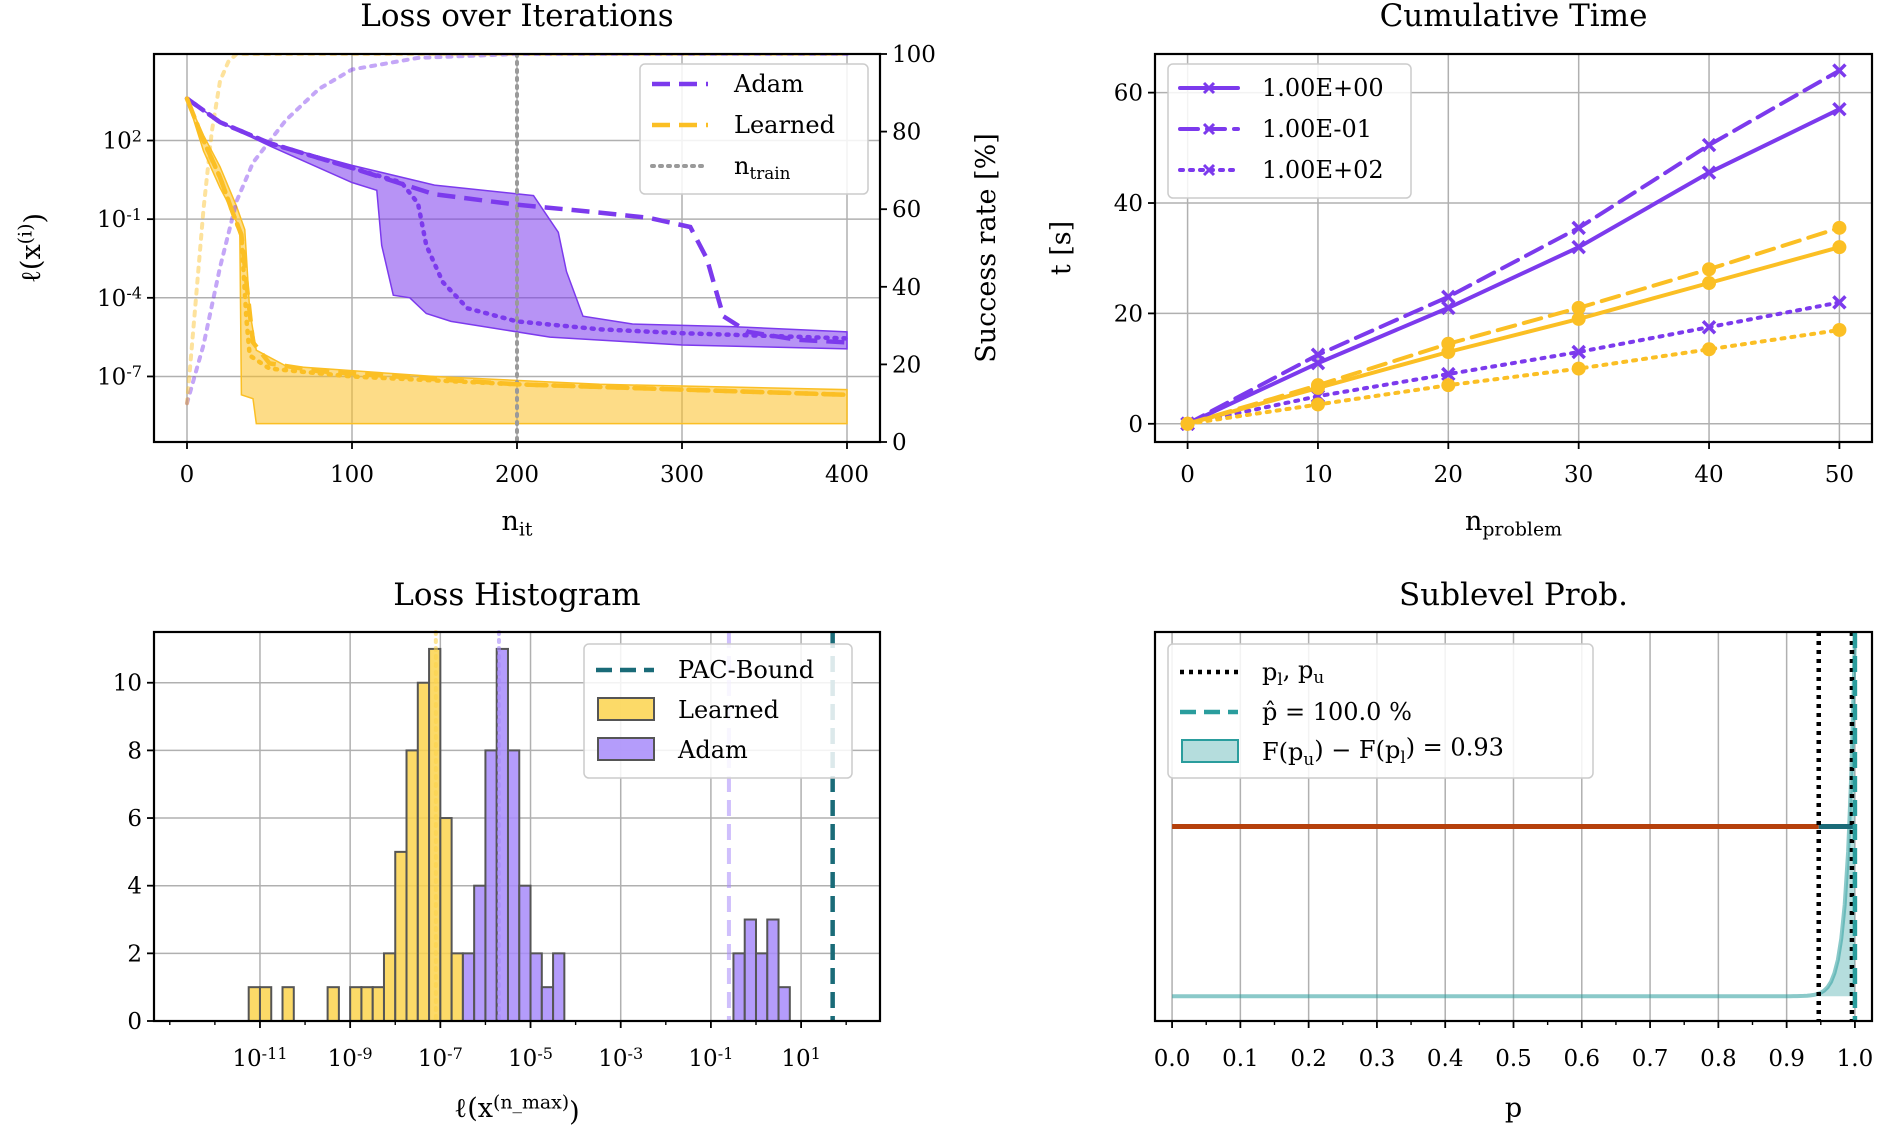 This screenshot has width=1877, height=1133. What do you see at coordinates (1839, 475) in the screenshot?
I see `x-tick-label: 50` at bounding box center [1839, 475].